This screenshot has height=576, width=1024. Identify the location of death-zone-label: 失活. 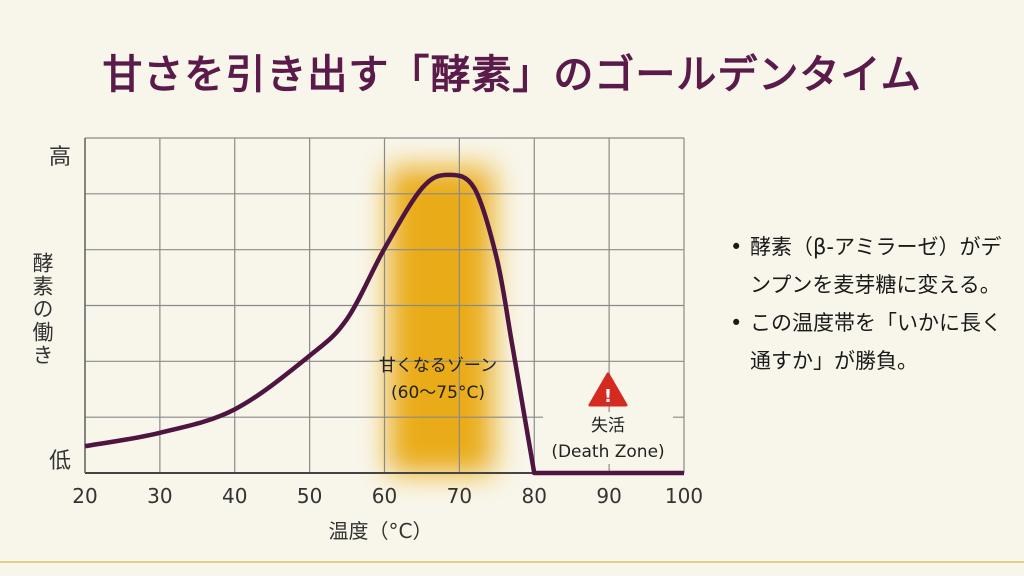
(608, 426).